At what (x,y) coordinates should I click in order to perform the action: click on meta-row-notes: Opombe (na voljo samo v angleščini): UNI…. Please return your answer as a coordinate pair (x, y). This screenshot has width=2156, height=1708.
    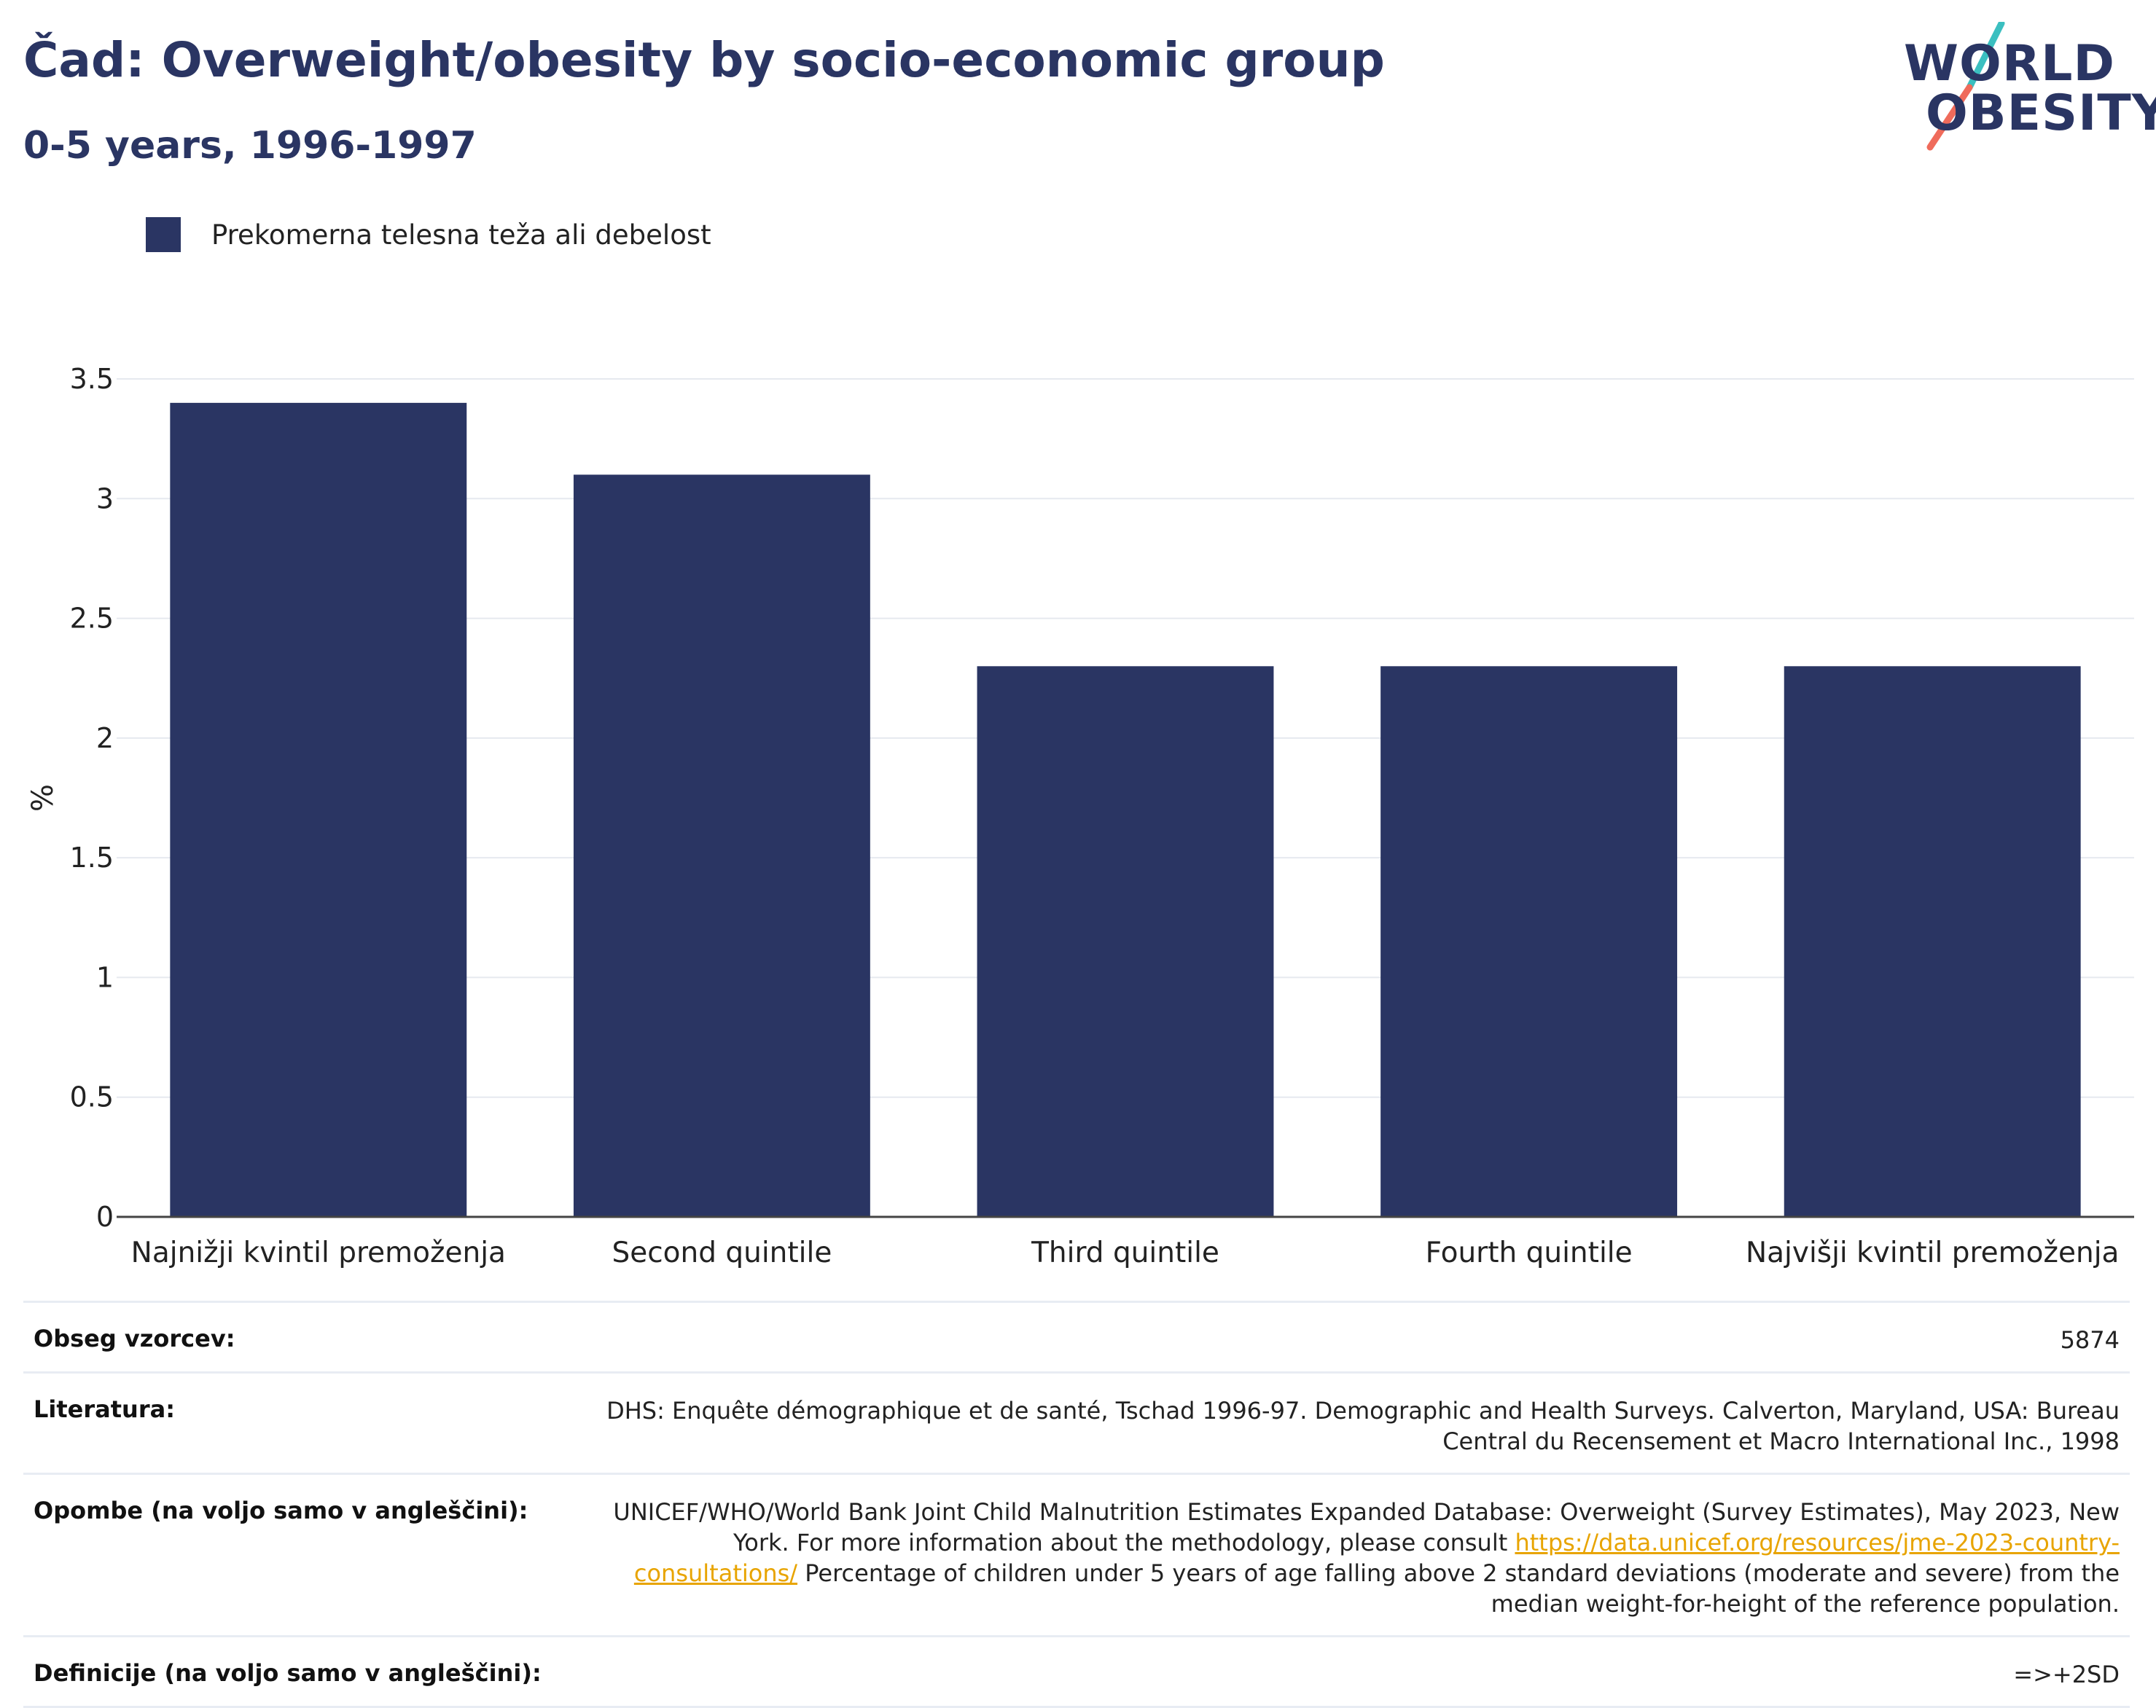
    Looking at the image, I should click on (1077, 1554).